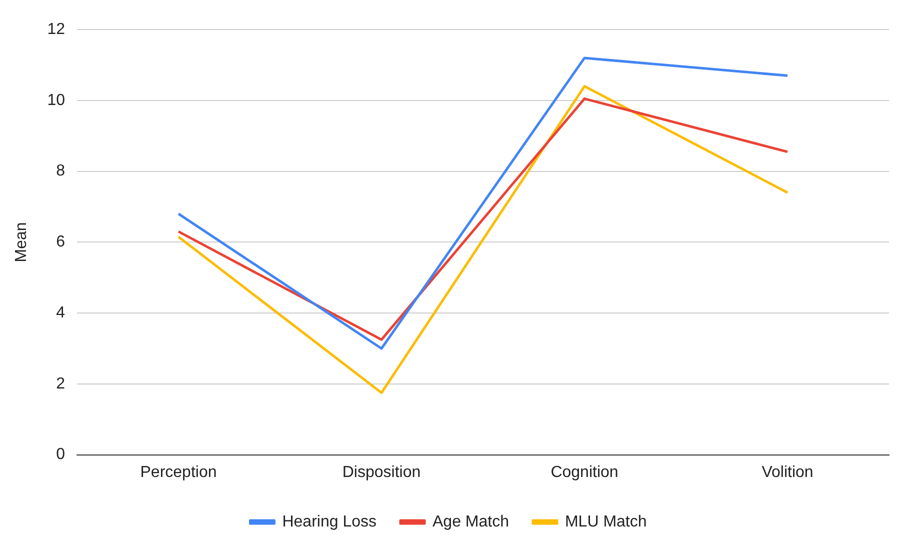 Image resolution: width=899 pixels, height=548 pixels. I want to click on y-tick-label: 4, so click(61, 313).